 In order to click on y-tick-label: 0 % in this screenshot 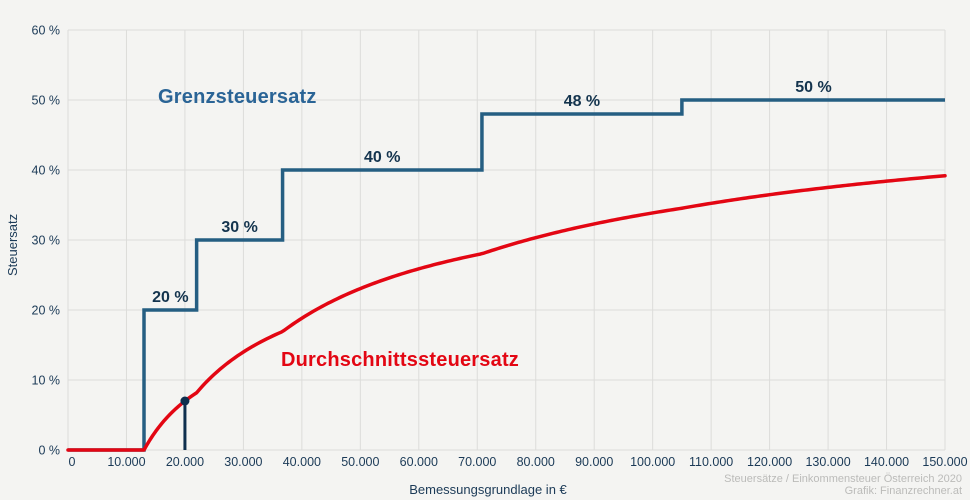, I will do `click(49, 451)`.